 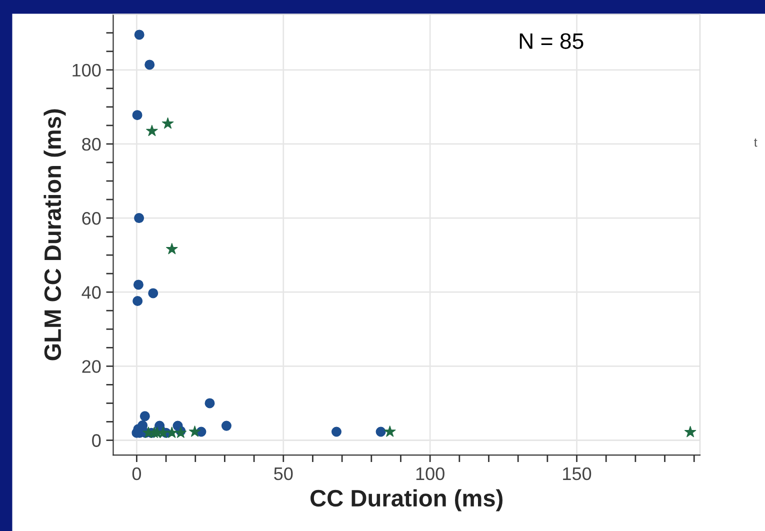 What do you see at coordinates (552, 41) in the screenshot?
I see `annotation: N = 85` at bounding box center [552, 41].